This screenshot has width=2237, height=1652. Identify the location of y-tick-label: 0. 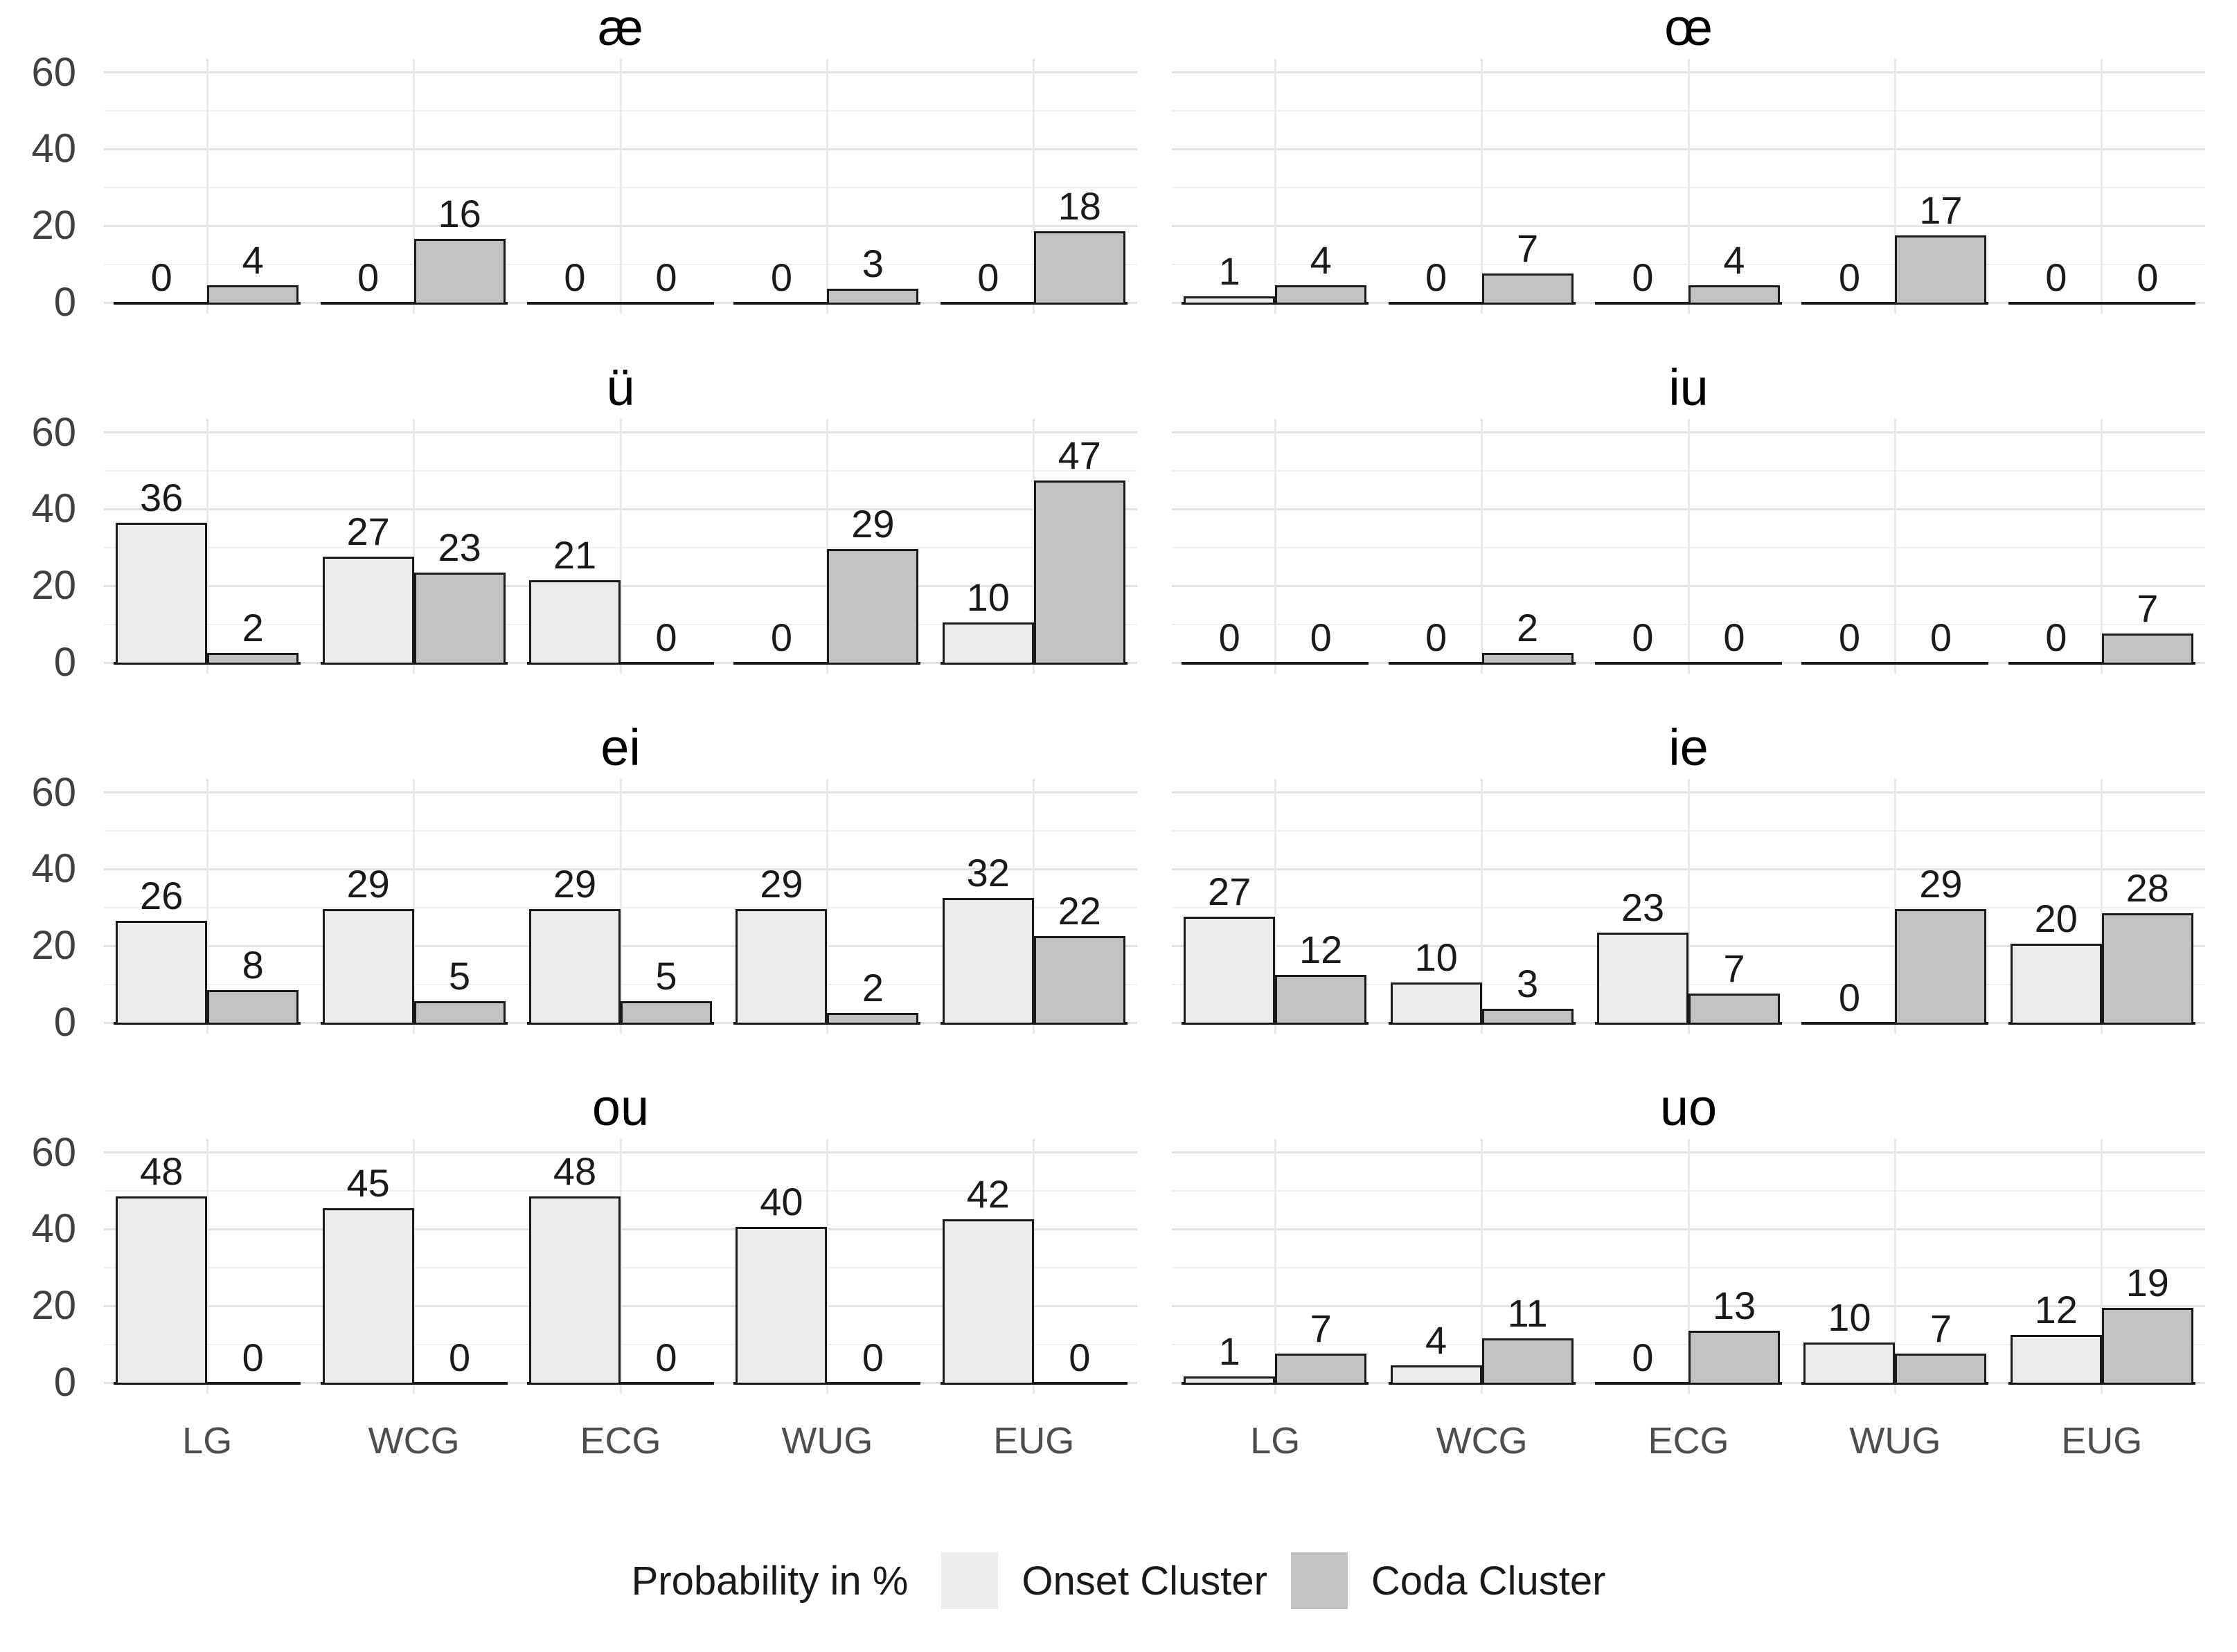
(64, 1383).